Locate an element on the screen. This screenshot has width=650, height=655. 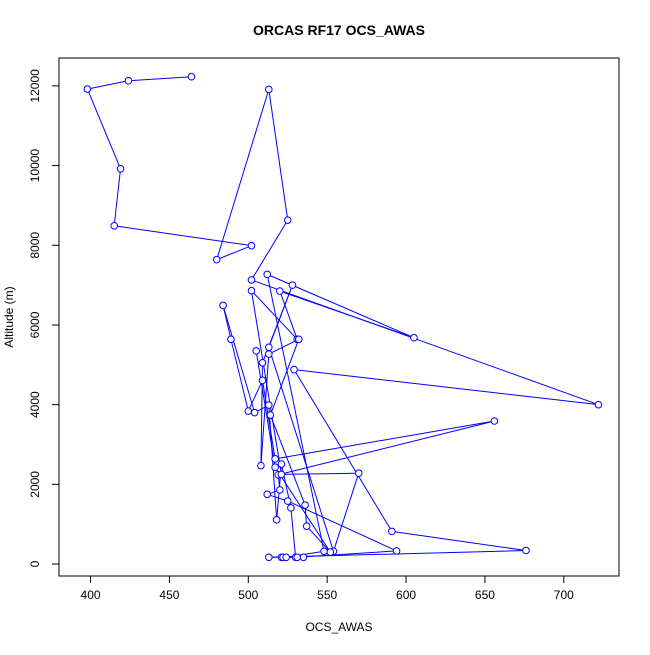
x-tick-label: 550 is located at coordinates (327, 595).